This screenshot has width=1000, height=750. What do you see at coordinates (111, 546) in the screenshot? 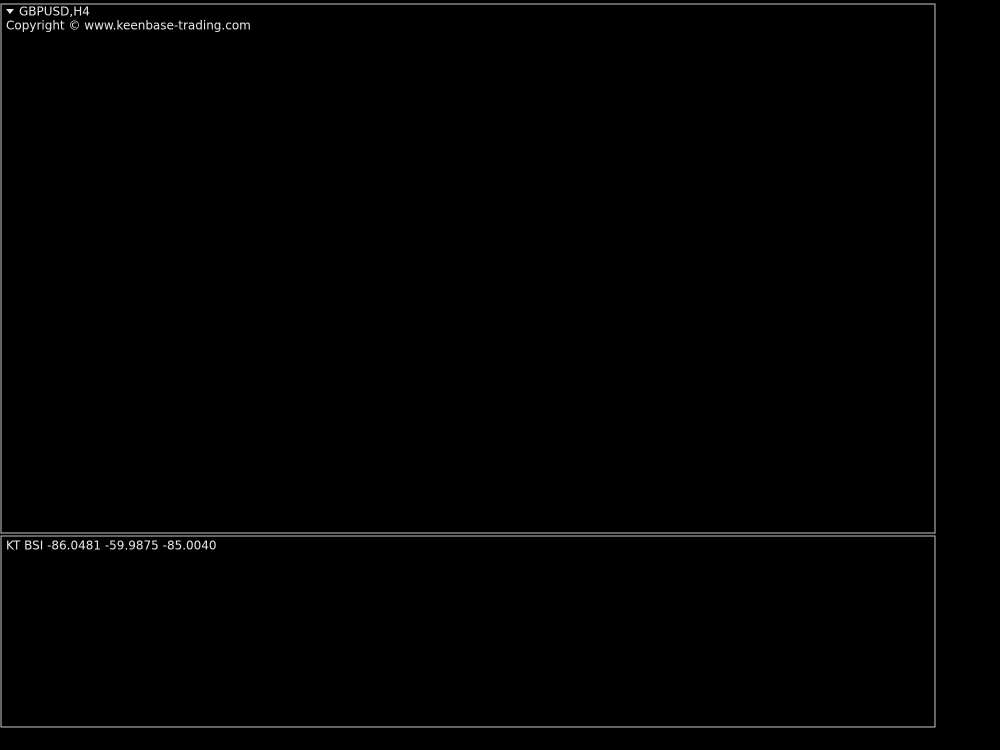
I see `indicator-title: KT BSI -86.0481 -59.9875 -85.0040` at bounding box center [111, 546].